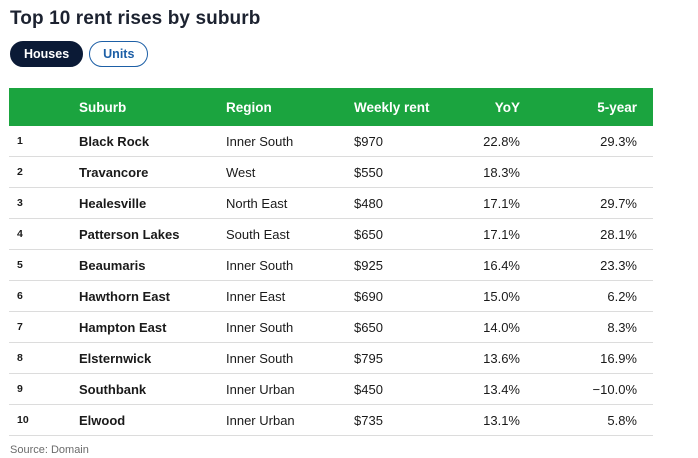  Describe the element at coordinates (331, 203) in the screenshot. I see `table-row: 3 Healesville North East $480 17.1% 29.7%` at that location.